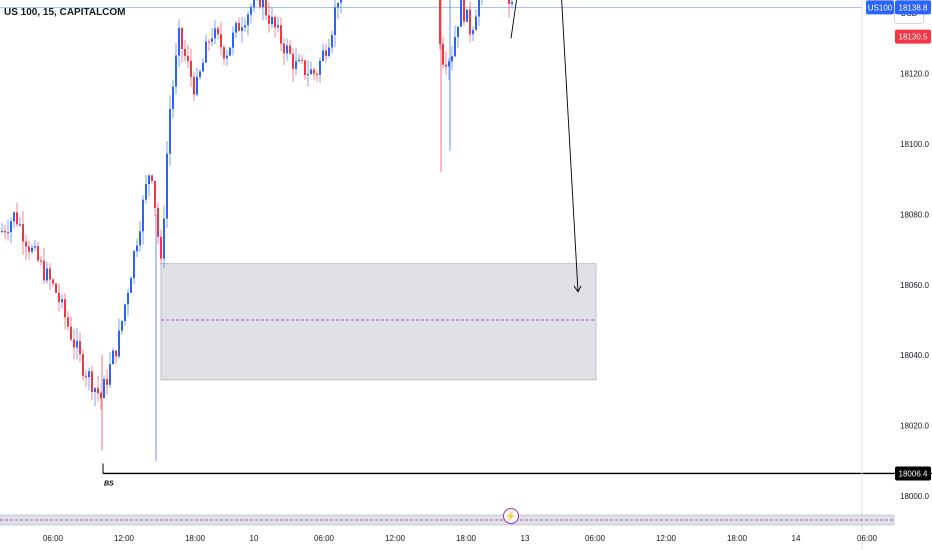  I want to click on price-marker-support: 18006.4, so click(913, 473).